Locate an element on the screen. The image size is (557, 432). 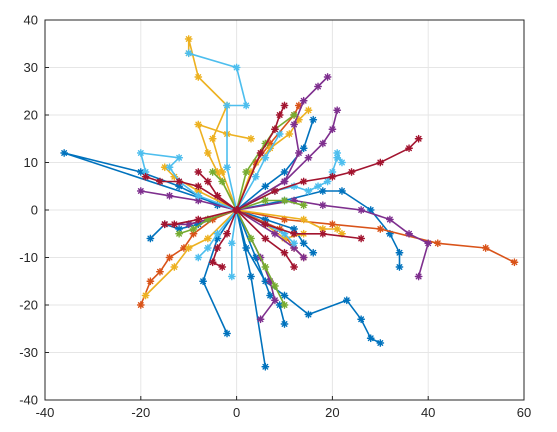
y-tick-label: 40 is located at coordinates (31, 20).